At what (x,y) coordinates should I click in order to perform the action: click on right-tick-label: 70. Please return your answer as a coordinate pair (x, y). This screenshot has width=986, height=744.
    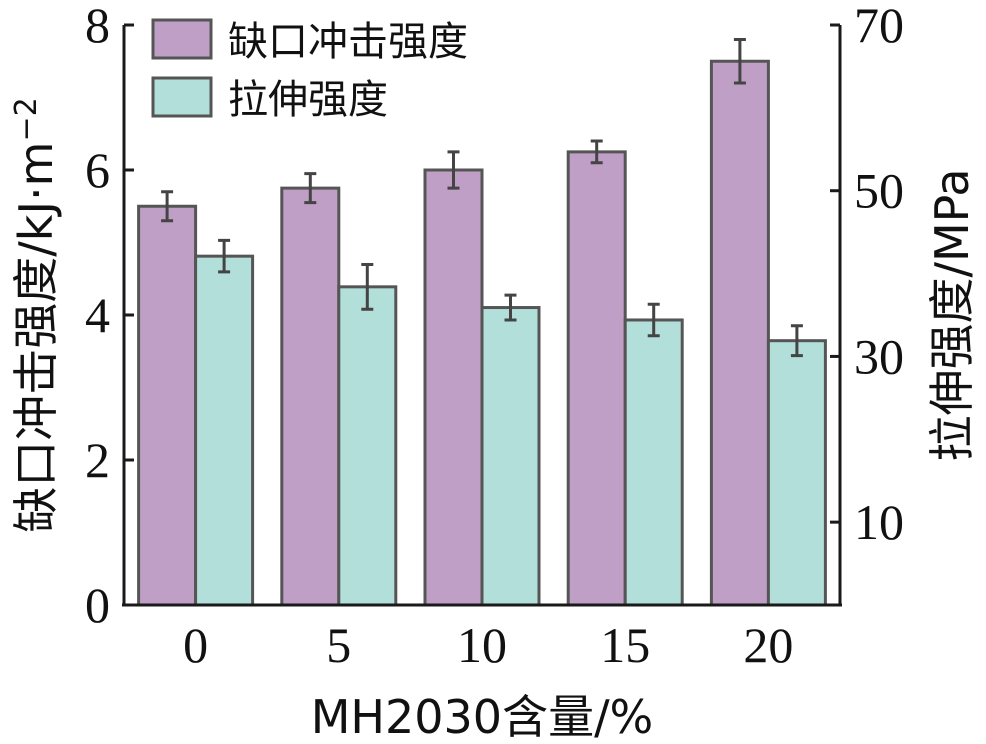
    Looking at the image, I should click on (879, 26).